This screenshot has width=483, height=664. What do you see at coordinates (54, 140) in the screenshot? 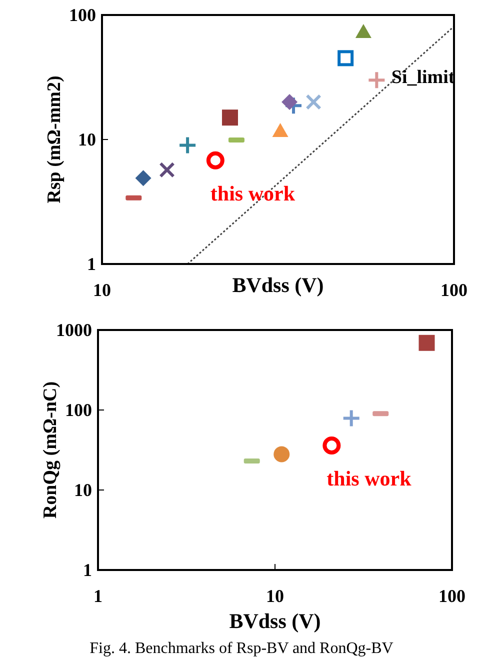
I see `y-axis-title: Rsp (mΩ-mm2)` at bounding box center [54, 140].